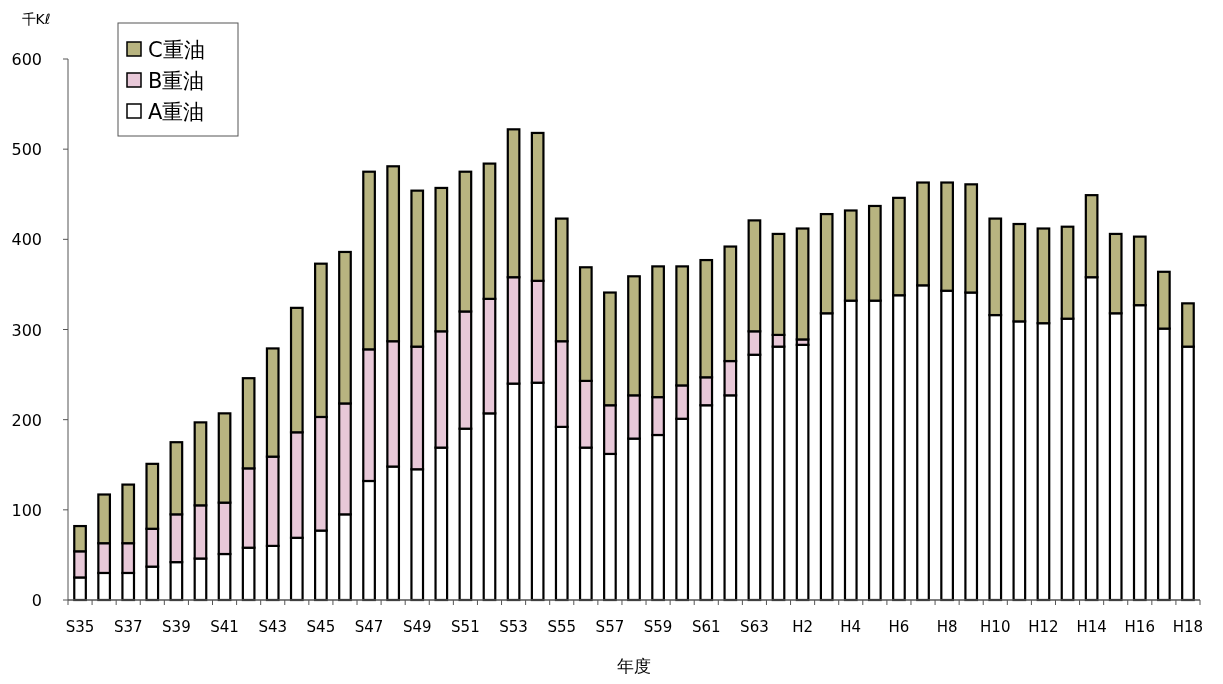 The width and height of the screenshot is (1223, 684). Describe the element at coordinates (26, 150) in the screenshot. I see `y-tick-label: 500` at that location.